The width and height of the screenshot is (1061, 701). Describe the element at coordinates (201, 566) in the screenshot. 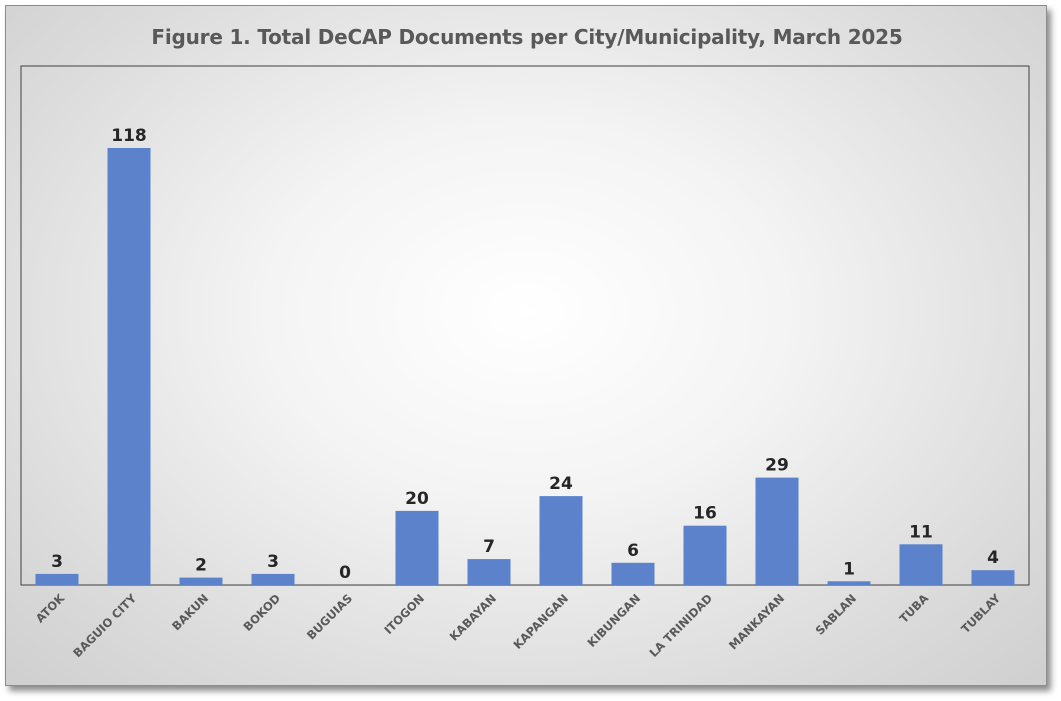

I see `data-label-bakun: 2` at that location.